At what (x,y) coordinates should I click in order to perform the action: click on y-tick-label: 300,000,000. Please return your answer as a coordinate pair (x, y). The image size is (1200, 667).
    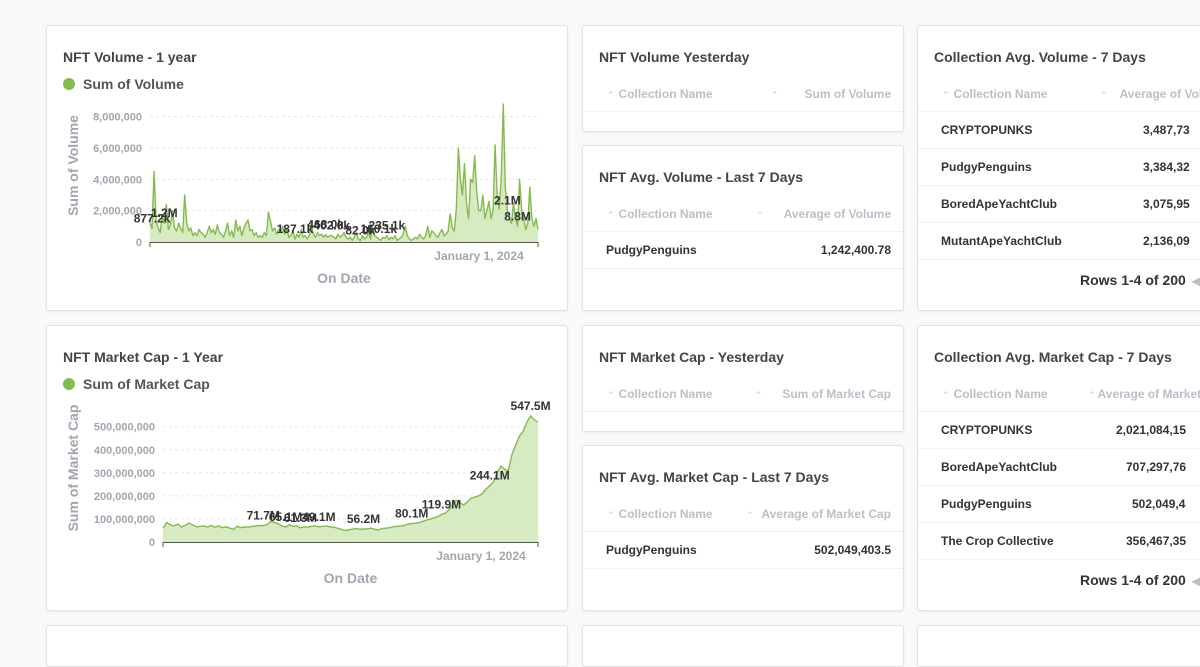
    Looking at the image, I should click on (124, 474).